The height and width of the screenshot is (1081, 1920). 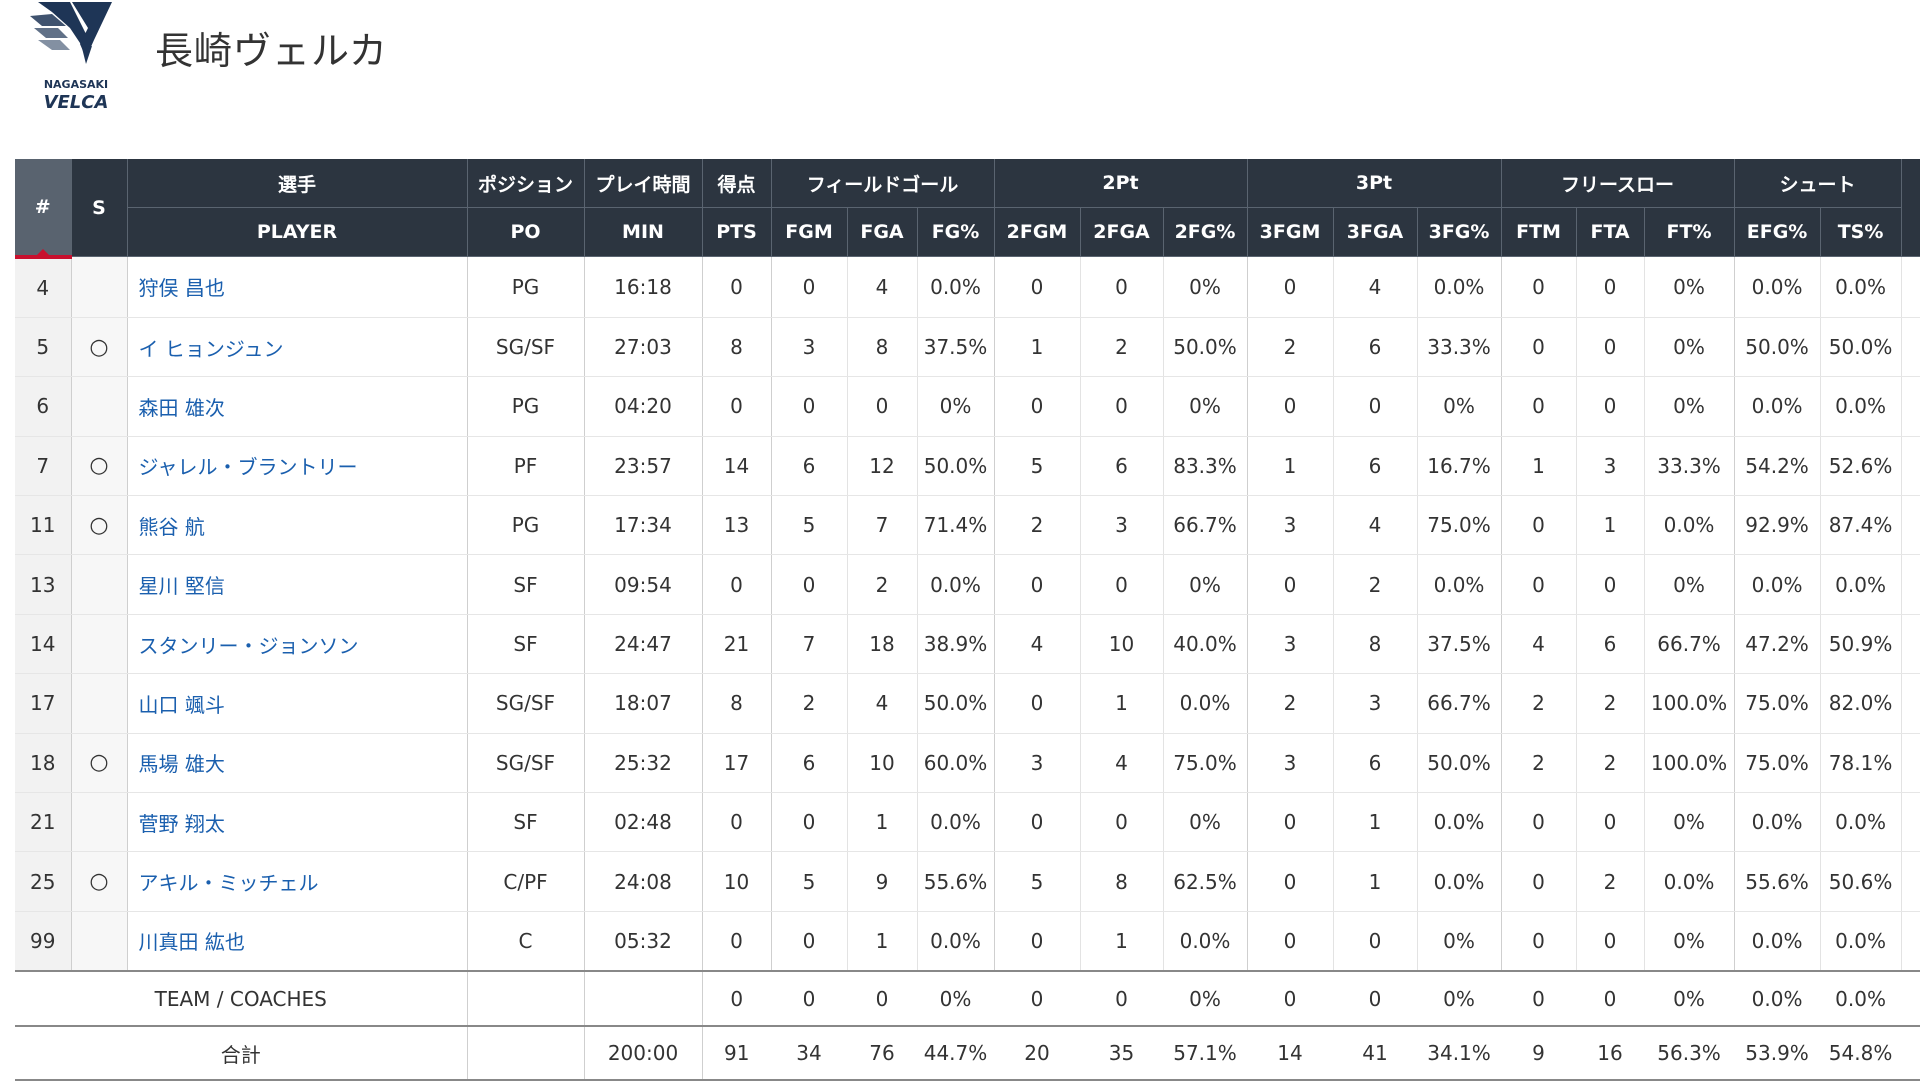 What do you see at coordinates (1037, 881) in the screenshot?
I see `2fgm: 5` at bounding box center [1037, 881].